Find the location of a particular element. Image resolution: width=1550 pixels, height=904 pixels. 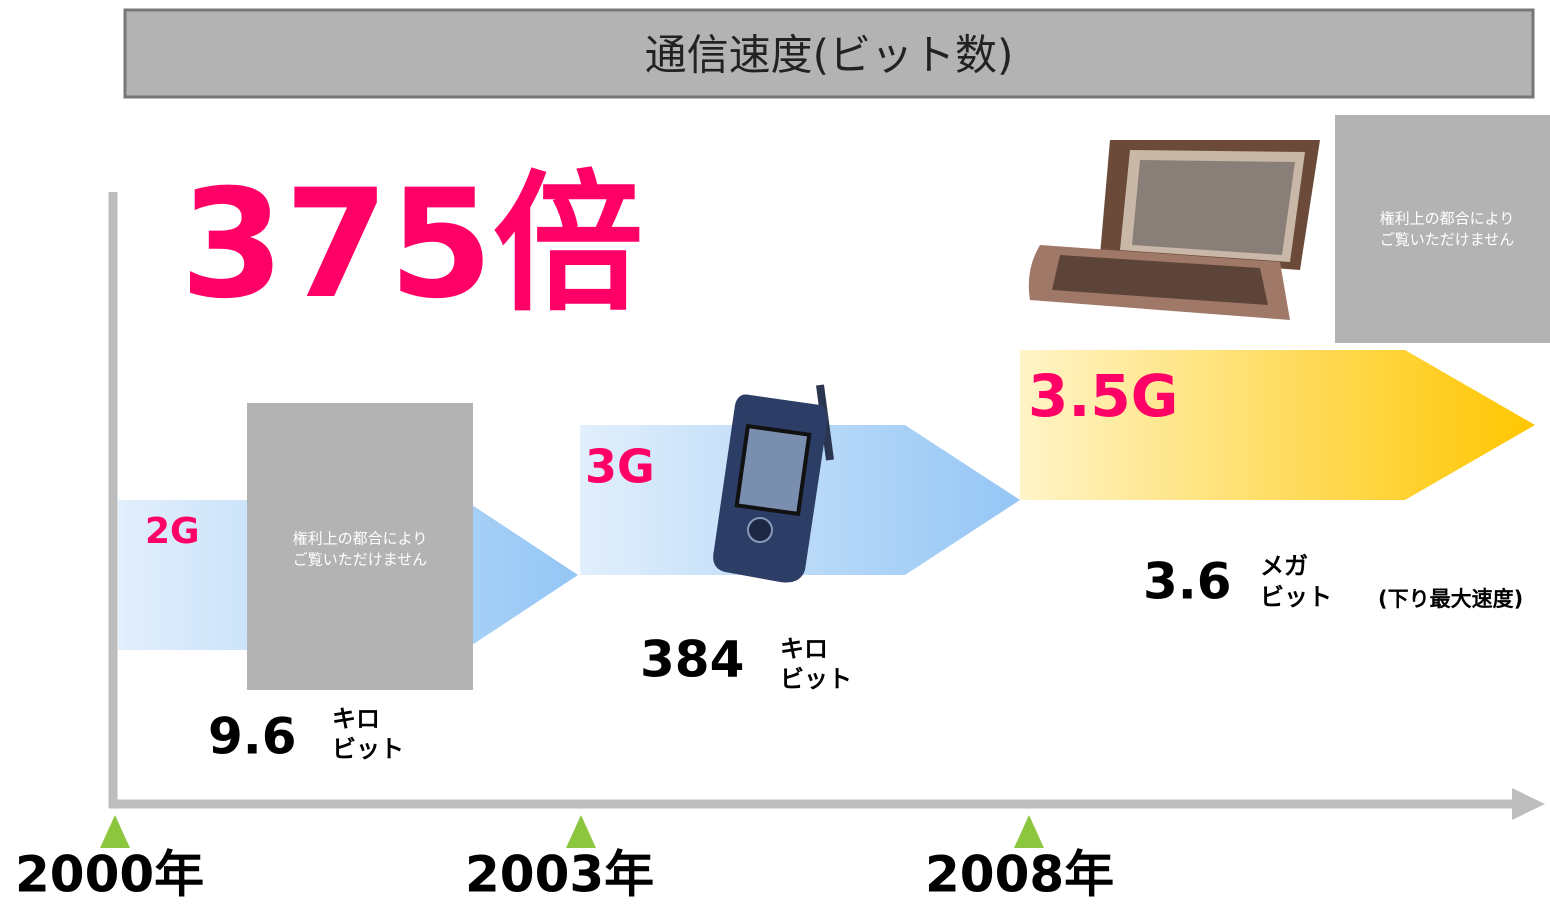

speed: 384 is located at coordinates (692, 660).